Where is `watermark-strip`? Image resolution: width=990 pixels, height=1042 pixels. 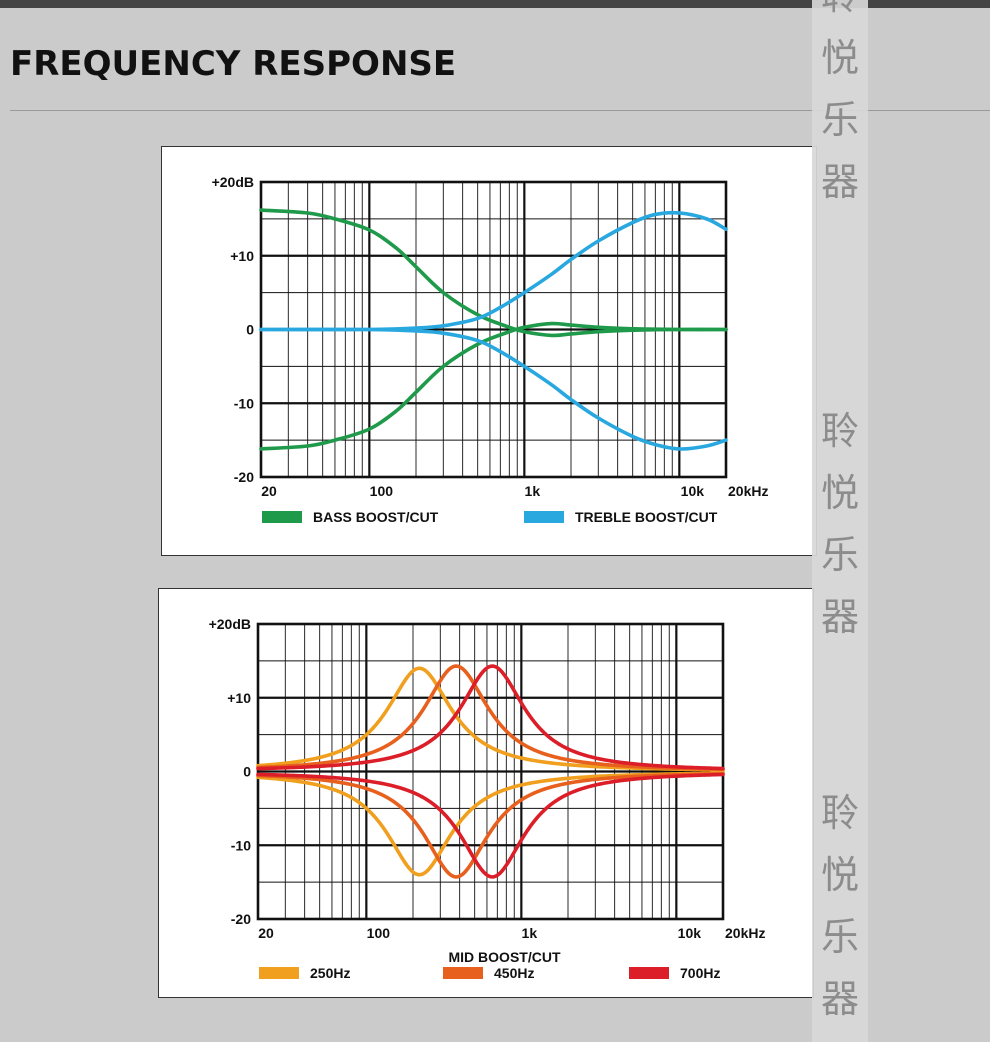 watermark-strip is located at coordinates (840, 521).